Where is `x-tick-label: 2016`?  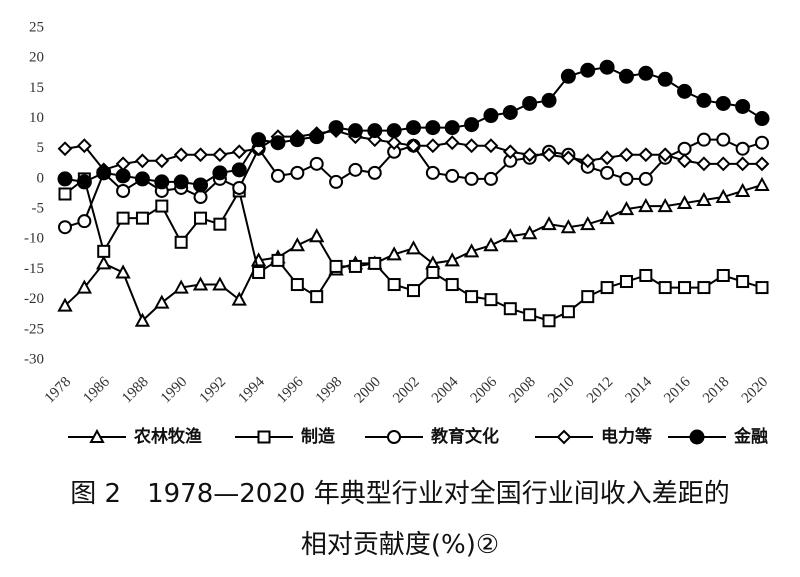
x-tick-label: 2016 is located at coordinates (677, 390).